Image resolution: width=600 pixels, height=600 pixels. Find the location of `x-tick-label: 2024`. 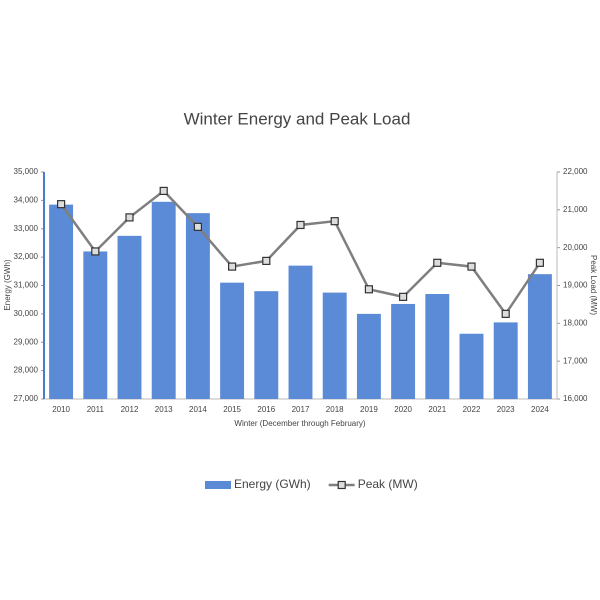

x-tick-label: 2024 is located at coordinates (540, 409).